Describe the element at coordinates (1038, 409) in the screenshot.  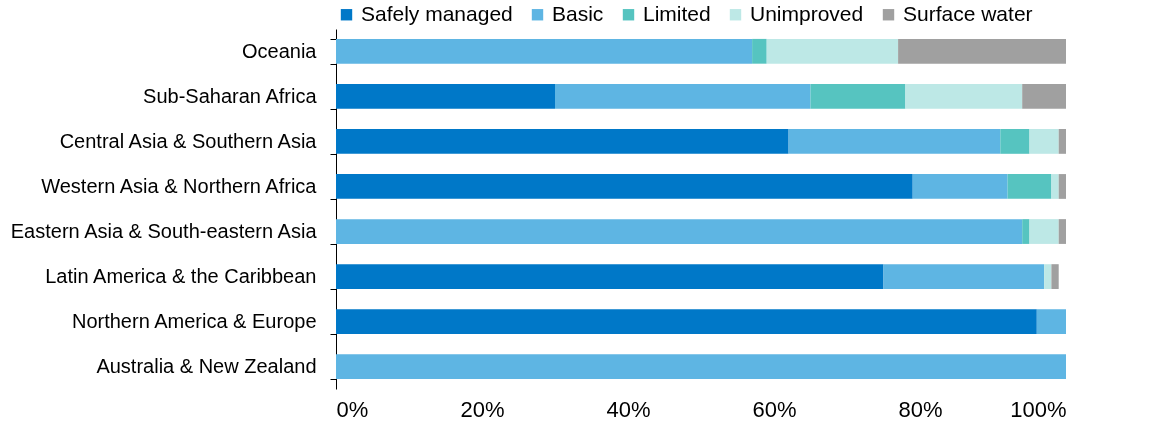
I see `x-tick-label: 100%` at that location.